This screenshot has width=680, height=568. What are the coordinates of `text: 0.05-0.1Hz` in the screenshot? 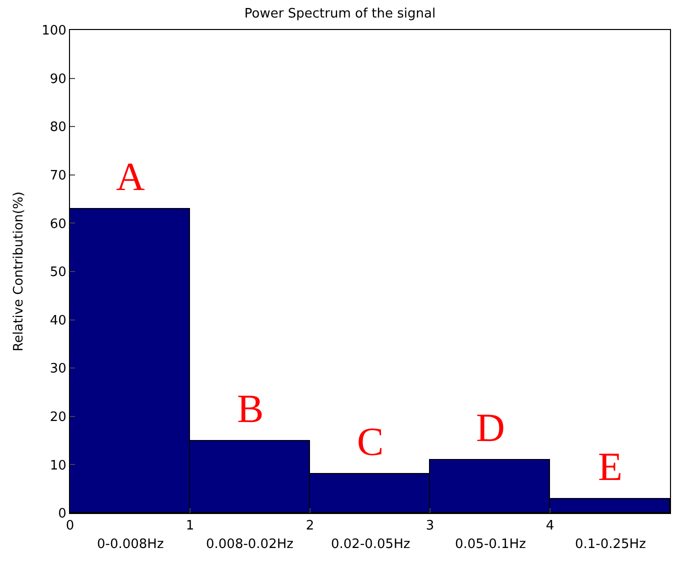 It's located at (490, 544).